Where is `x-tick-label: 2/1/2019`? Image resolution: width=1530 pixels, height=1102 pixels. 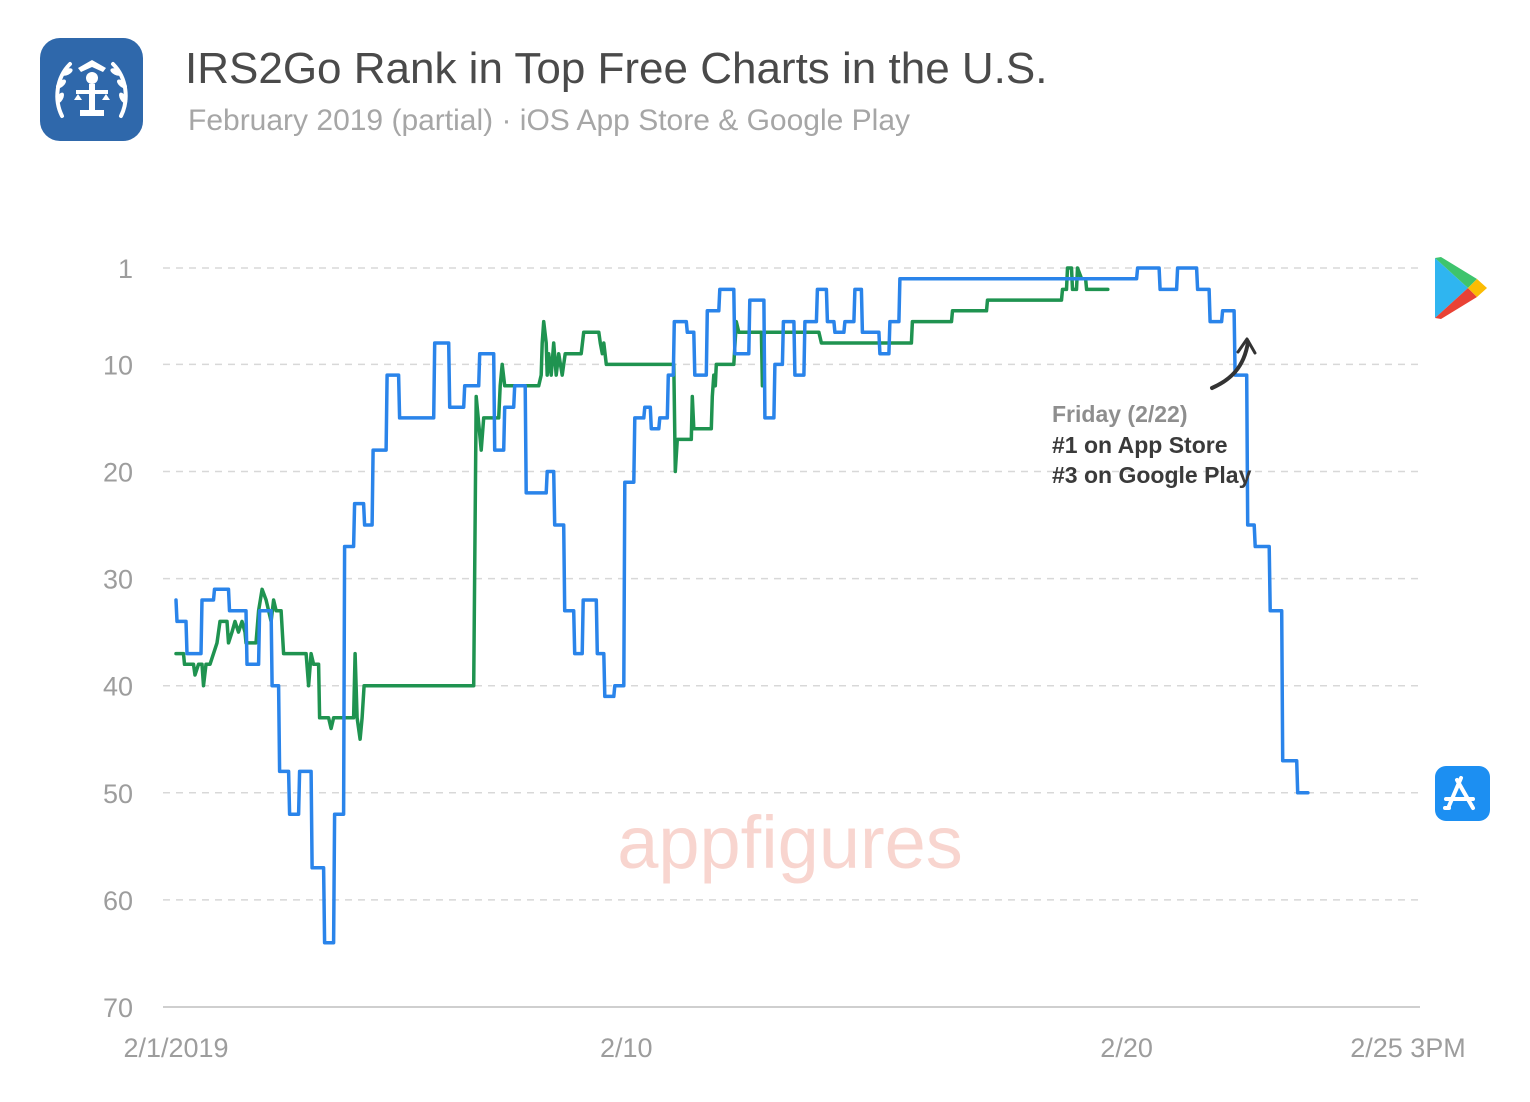
x-tick-label: 2/1/2019 is located at coordinates (175, 1048).